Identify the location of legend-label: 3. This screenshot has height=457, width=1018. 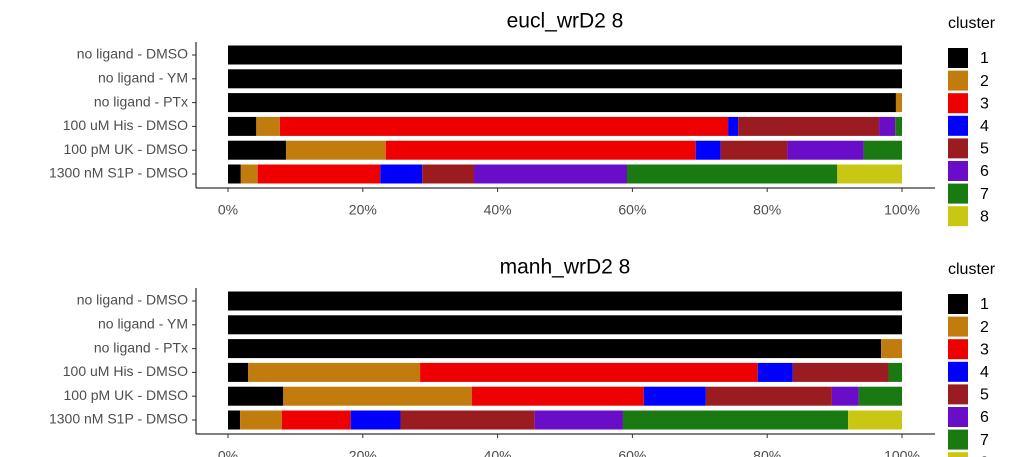
(984, 349).